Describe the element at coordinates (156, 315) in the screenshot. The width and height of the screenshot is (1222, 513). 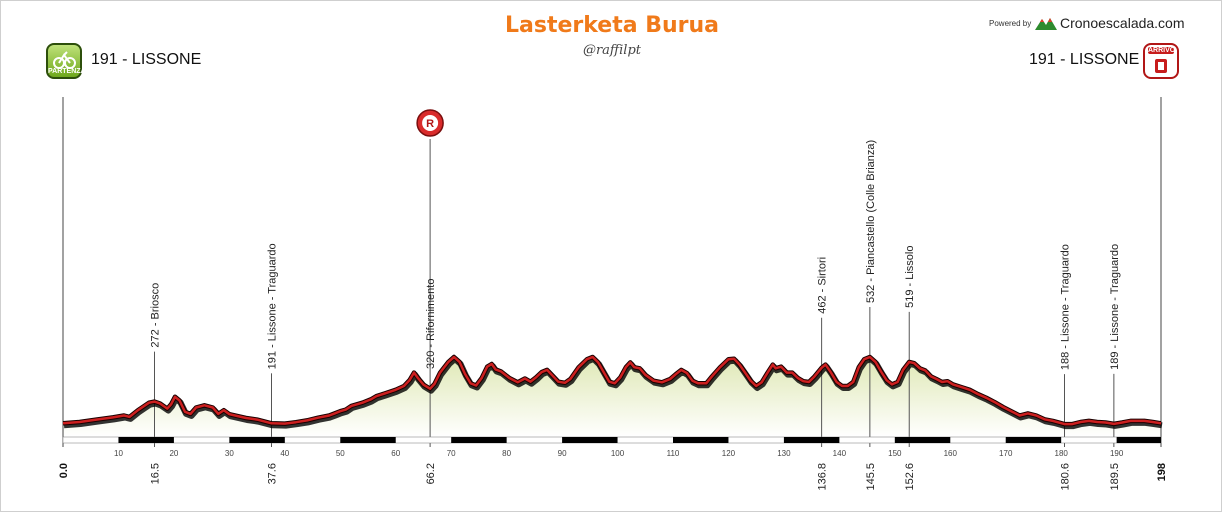
I see `waypoint-label: 272 - Briosco` at that location.